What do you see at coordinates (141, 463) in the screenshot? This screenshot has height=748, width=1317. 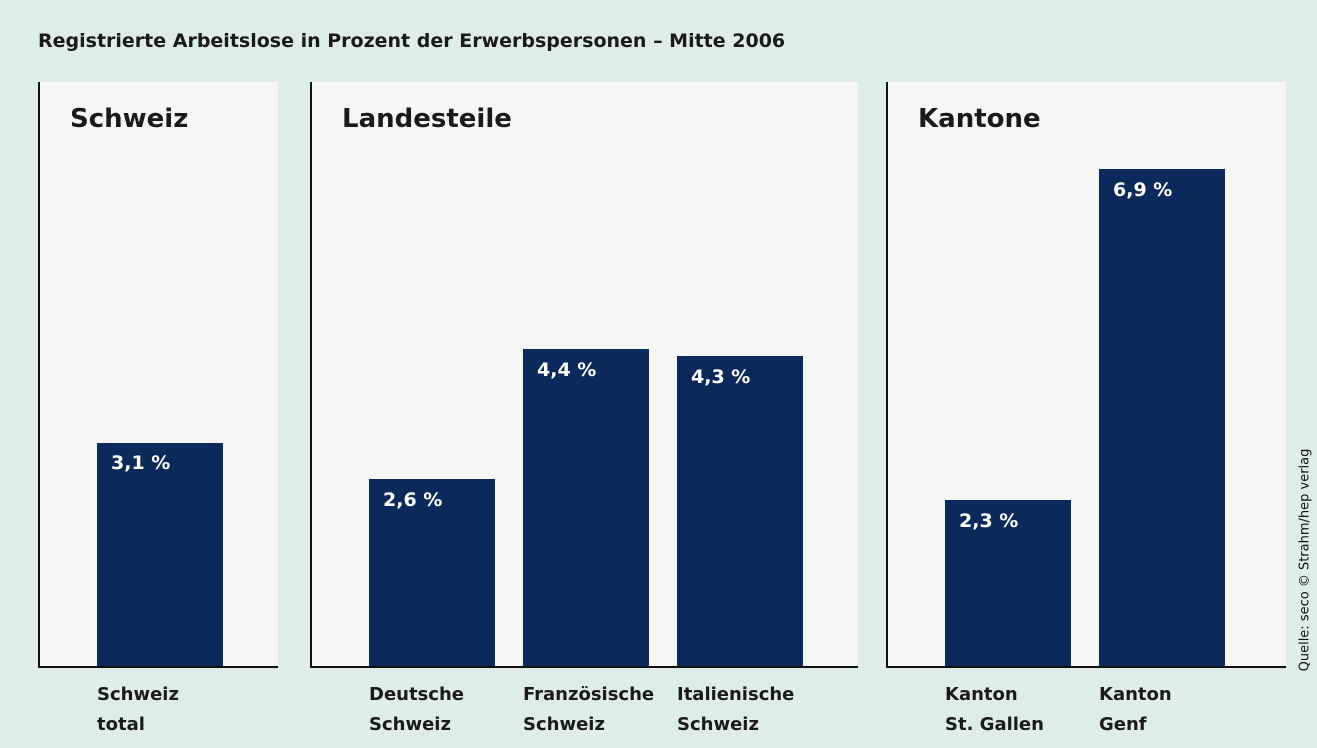 I see `value-label: 3,1 %` at bounding box center [141, 463].